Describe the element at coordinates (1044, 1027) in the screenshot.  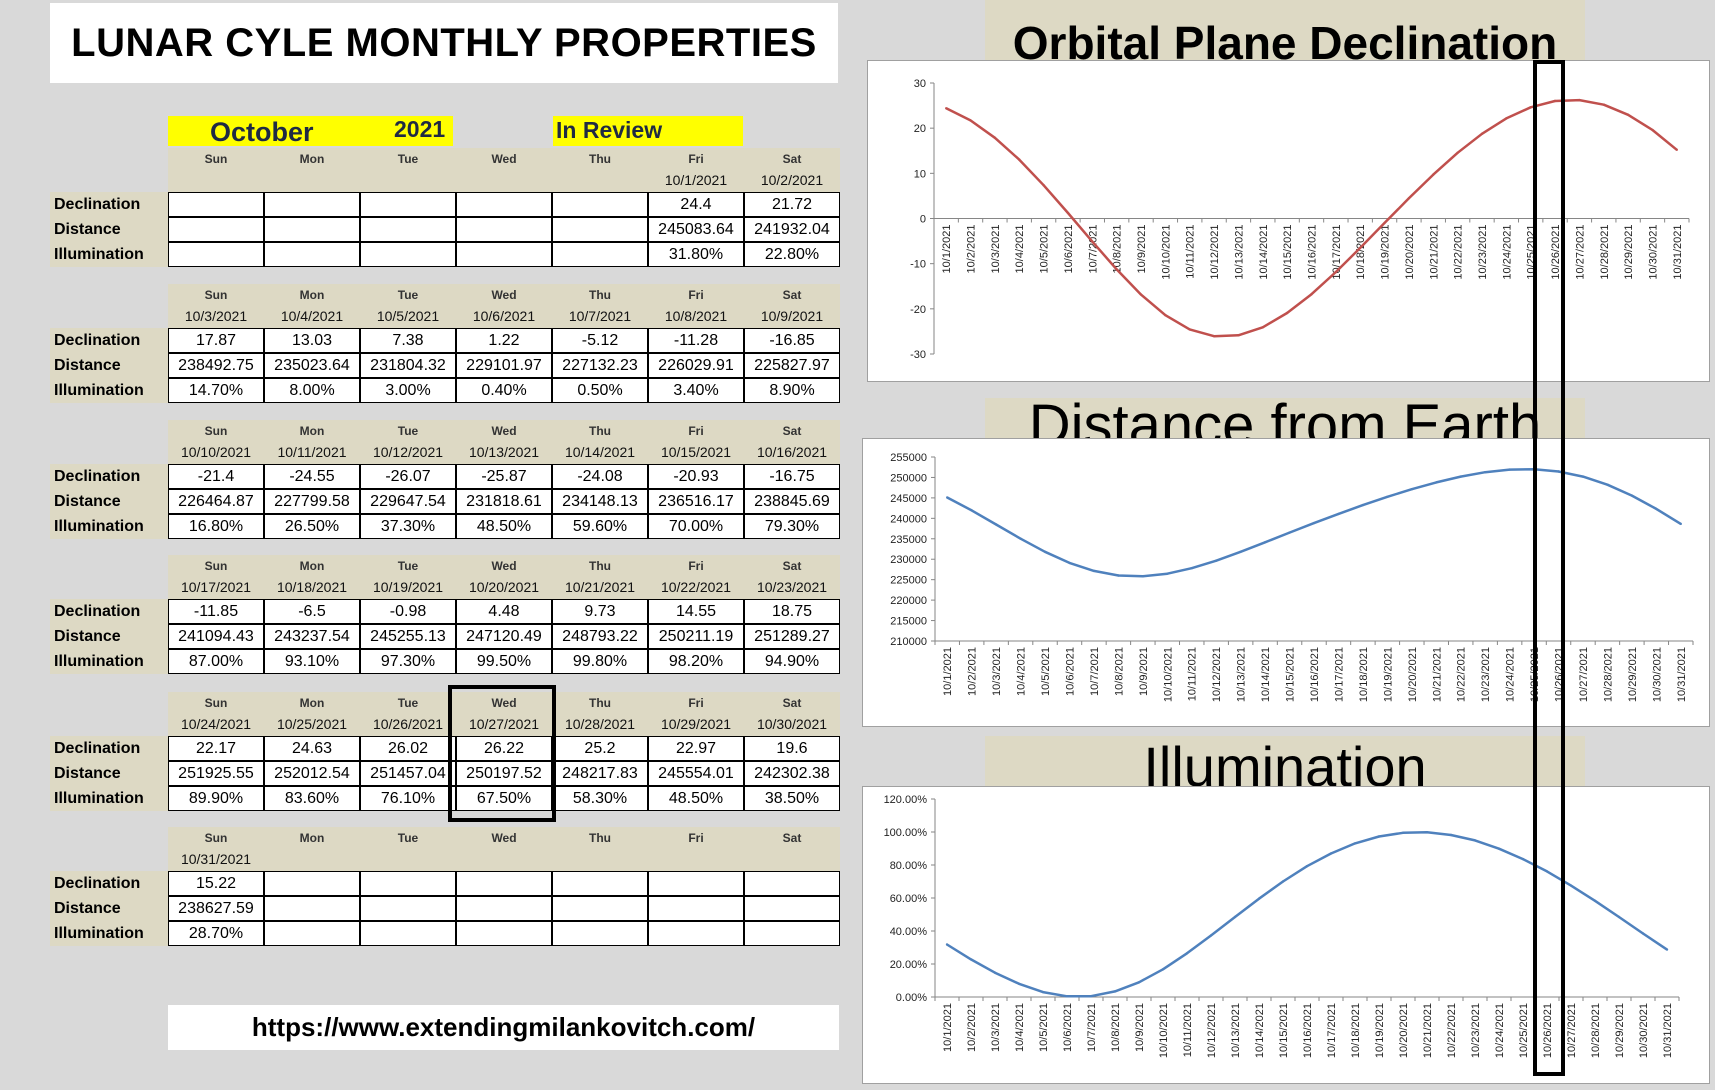
I see `x-tick-label: 10/5/2021` at that location.